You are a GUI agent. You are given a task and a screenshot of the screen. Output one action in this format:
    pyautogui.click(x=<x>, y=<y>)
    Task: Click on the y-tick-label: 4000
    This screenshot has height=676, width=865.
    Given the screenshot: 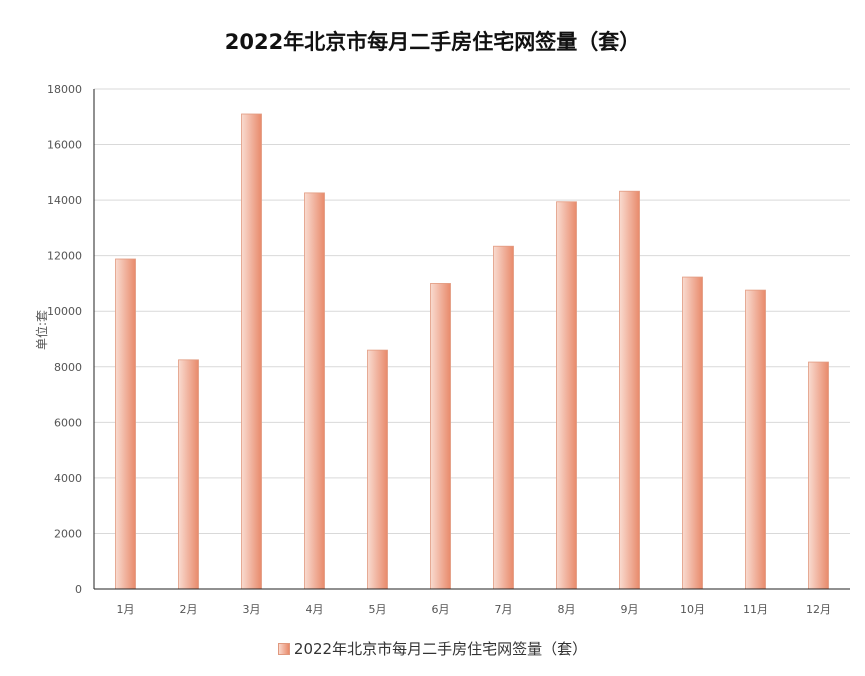 What is the action you would take?
    pyautogui.click(x=68, y=478)
    